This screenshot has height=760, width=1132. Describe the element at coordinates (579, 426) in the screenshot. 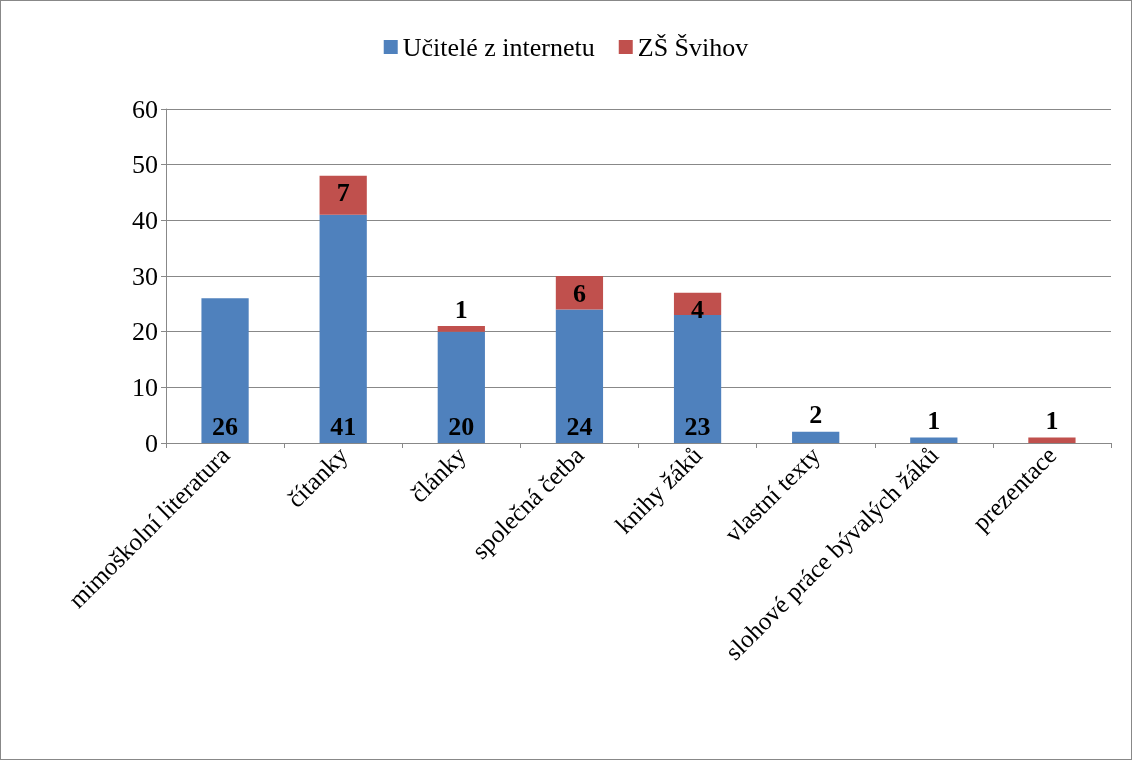

I see `data-label: 24` at that location.